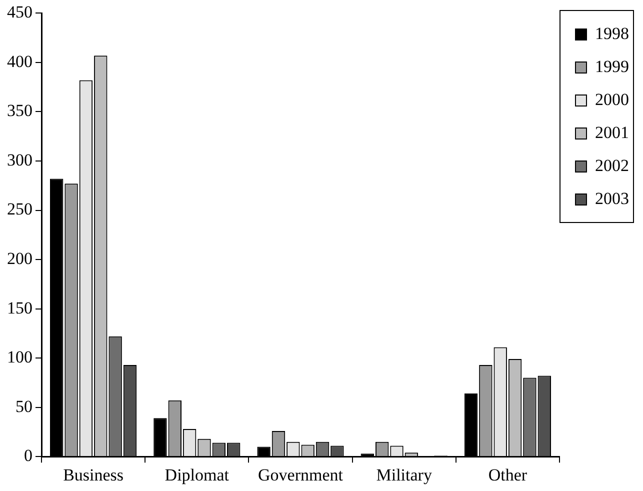 This screenshot has width=643, height=491. What do you see at coordinates (612, 198) in the screenshot?
I see `legend-label: 2003` at bounding box center [612, 198].